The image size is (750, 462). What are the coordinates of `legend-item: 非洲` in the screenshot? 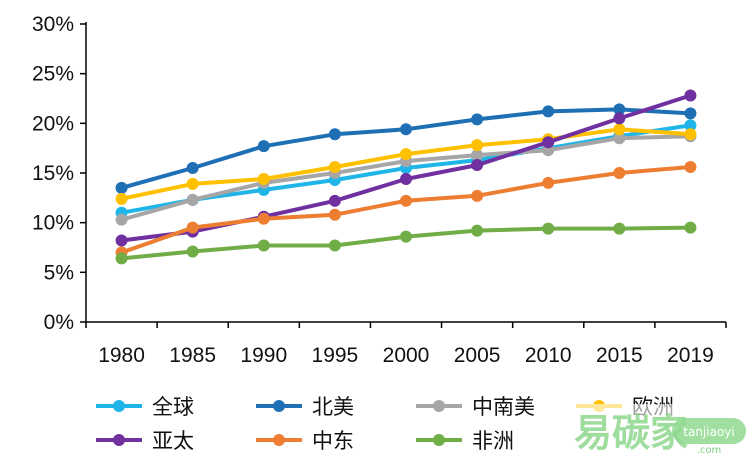 It's located at (465, 441).